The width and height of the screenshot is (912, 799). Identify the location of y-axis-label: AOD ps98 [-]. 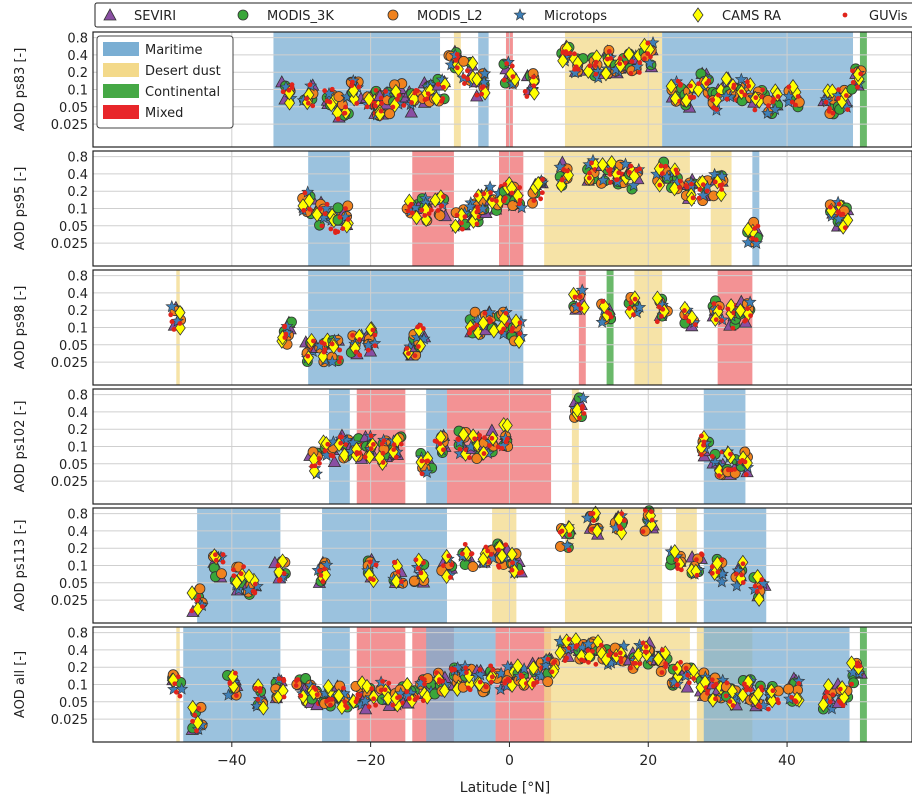
(20, 328).